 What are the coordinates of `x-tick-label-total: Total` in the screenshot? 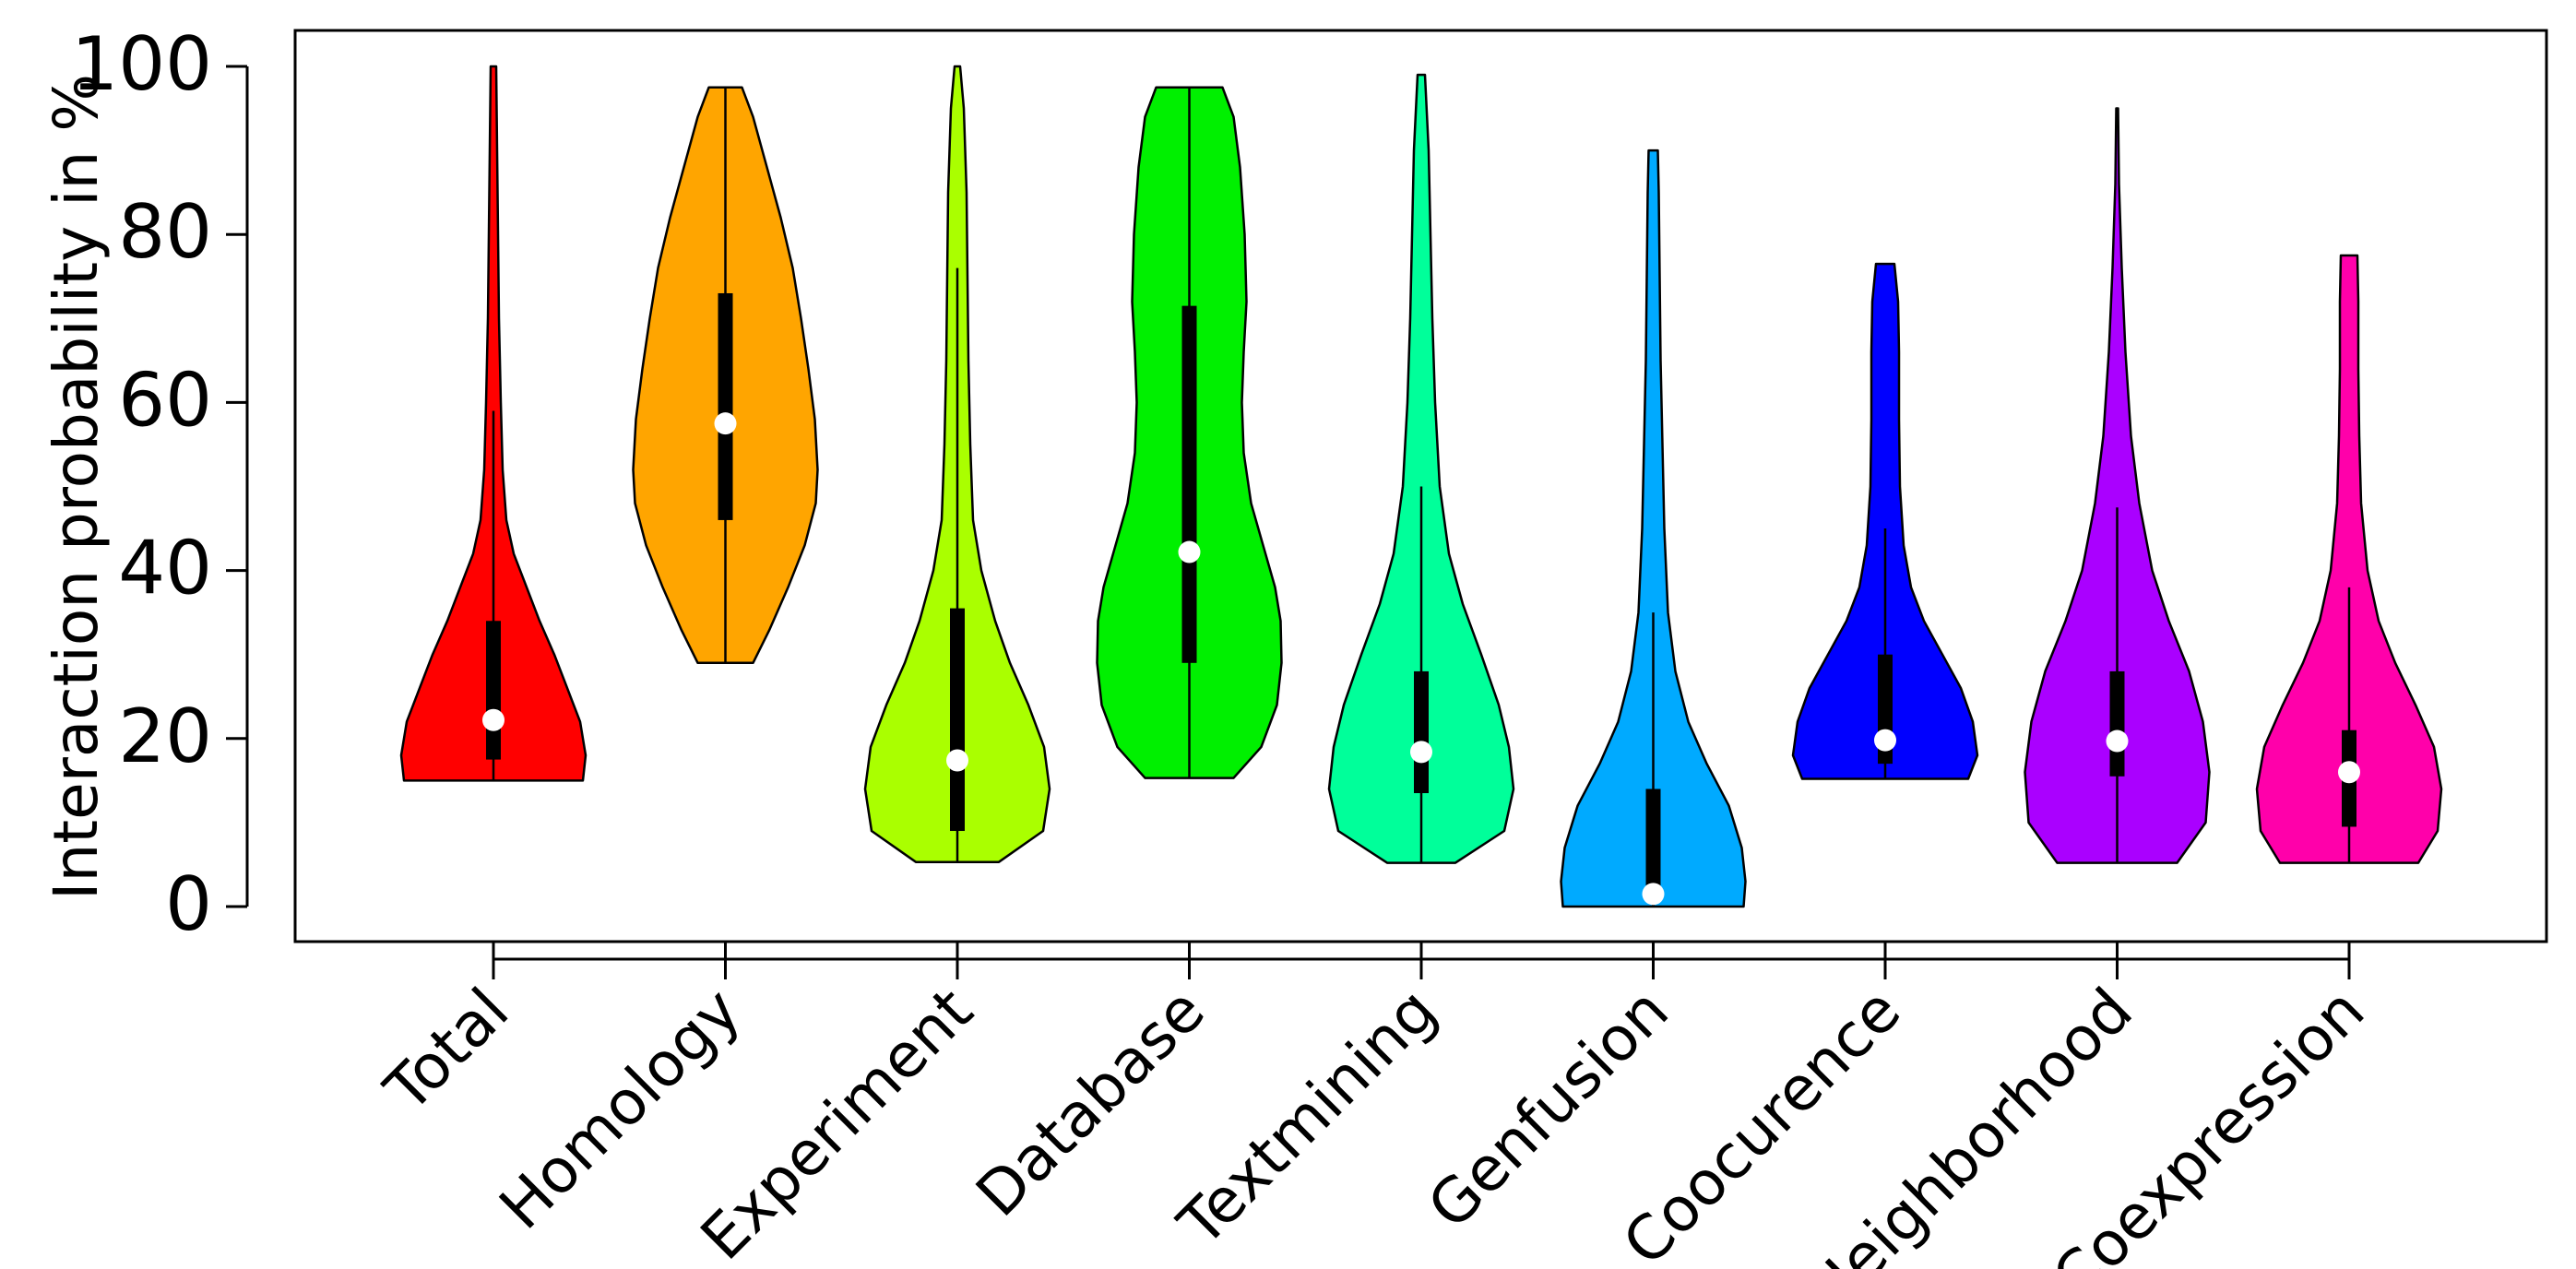 It's located at (447, 1050).